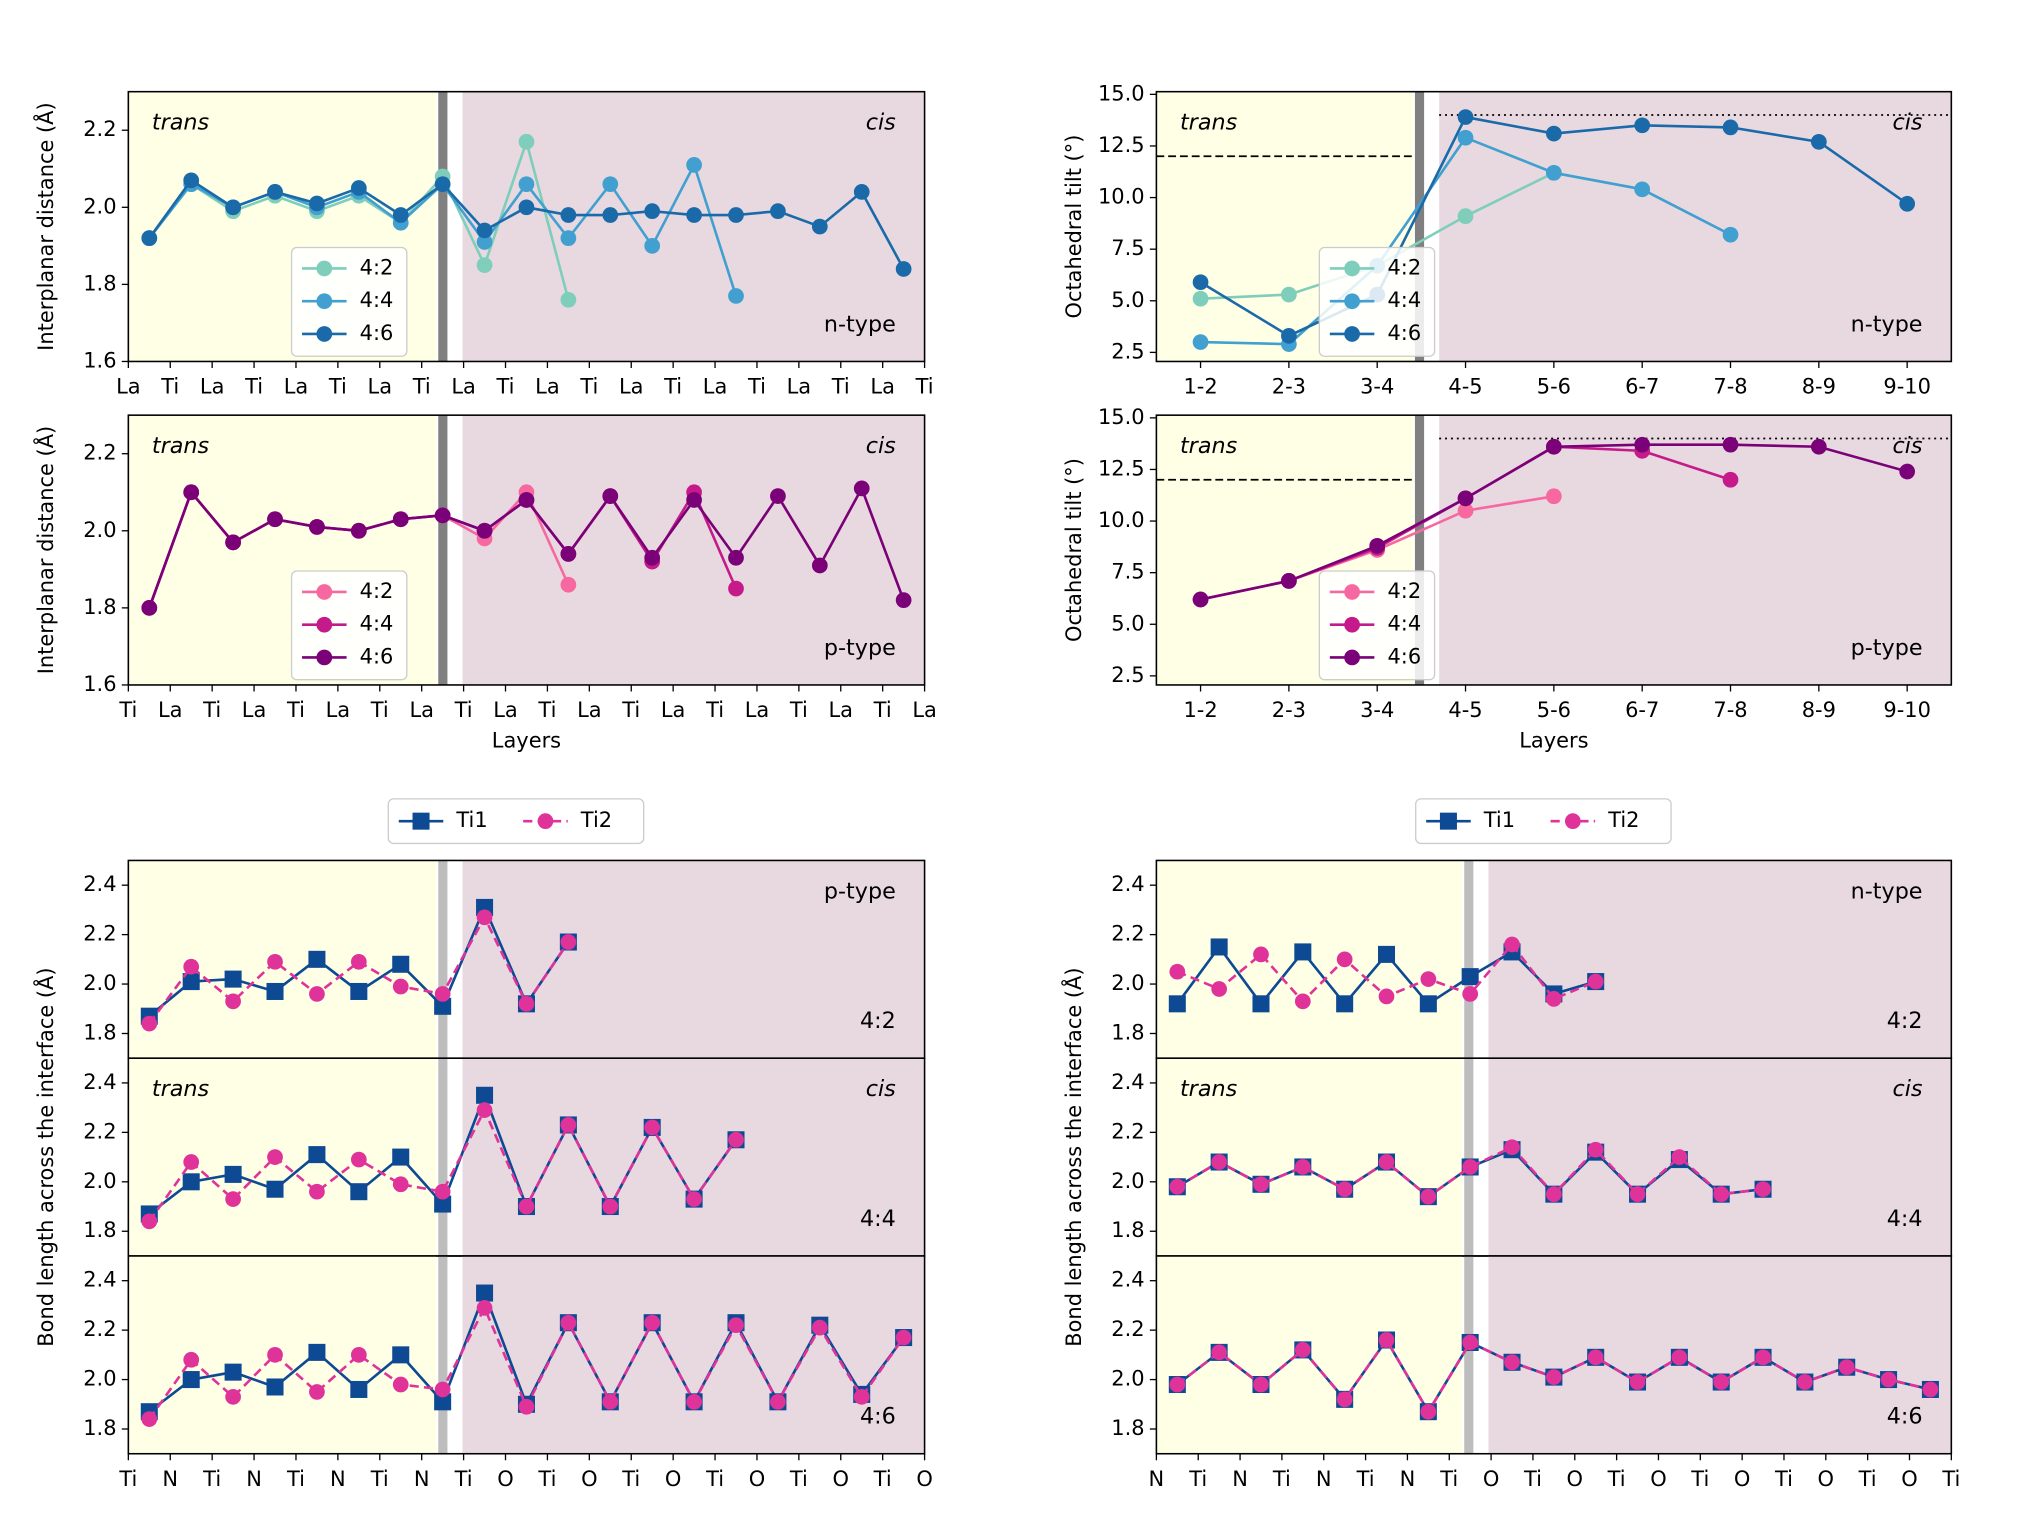 This screenshot has width=2043, height=1535. I want to click on annotation: cis, so click(881, 446).